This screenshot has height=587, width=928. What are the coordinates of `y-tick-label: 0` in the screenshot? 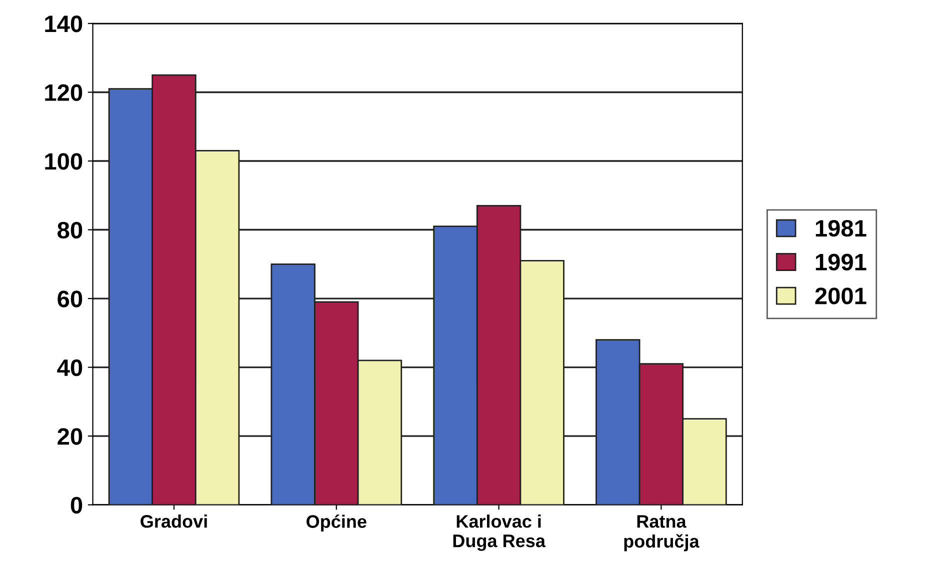 It's located at (76, 505).